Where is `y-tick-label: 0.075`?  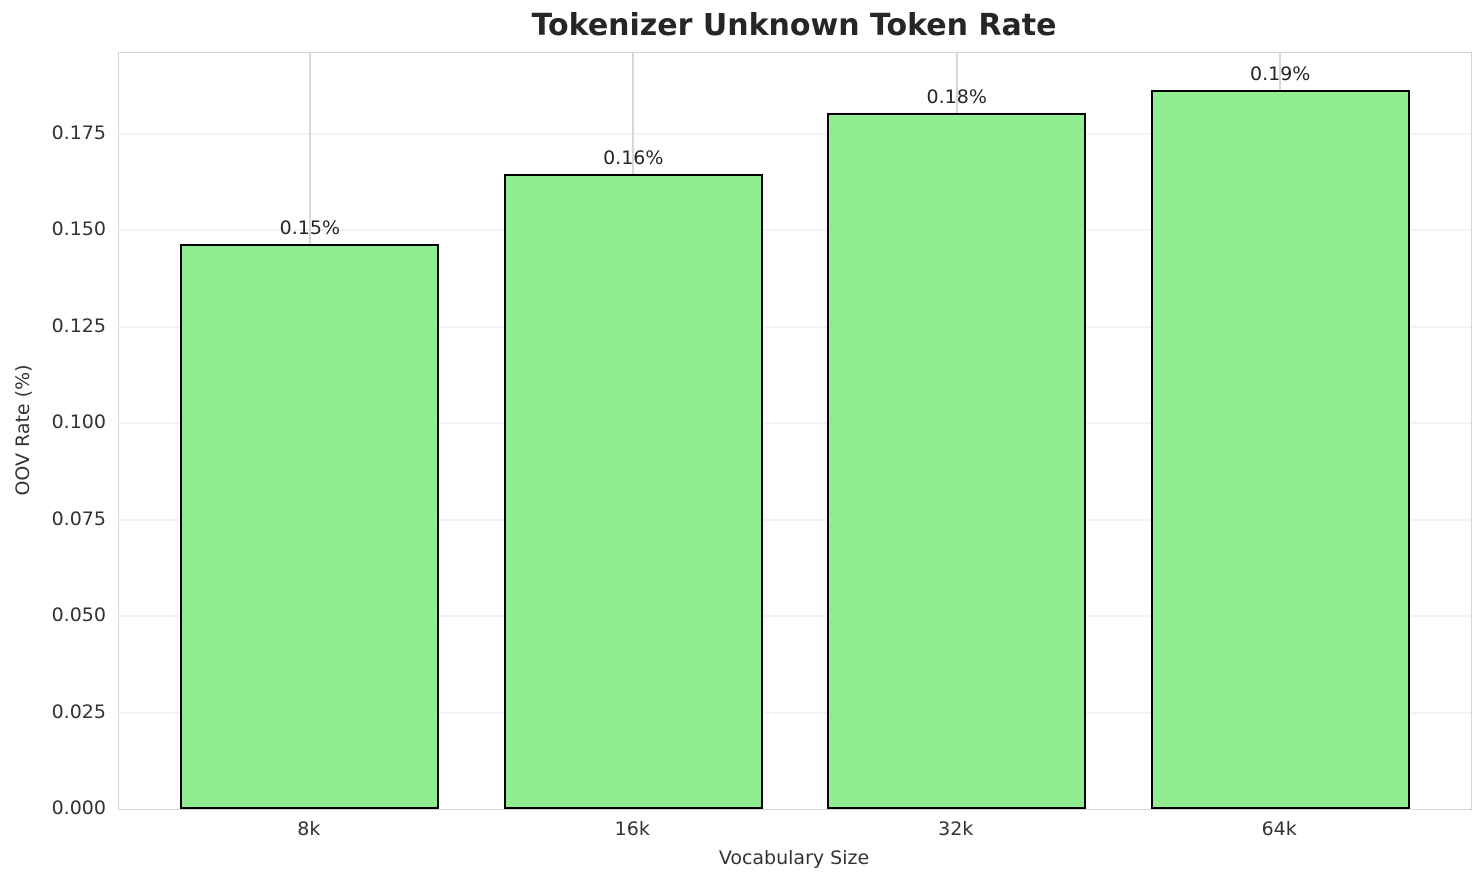 y-tick-label: 0.075 is located at coordinates (78, 518).